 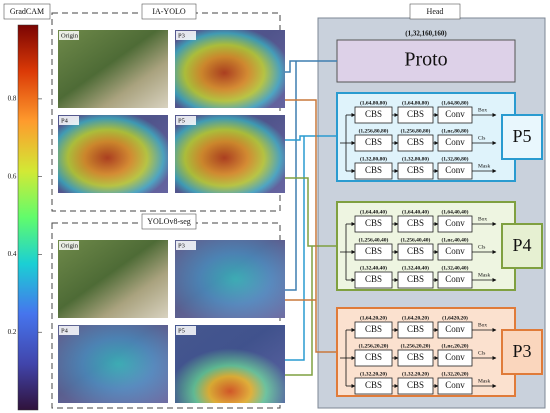 I want to click on shape-label: (1,nc,80,80), so click(x=454, y=130).